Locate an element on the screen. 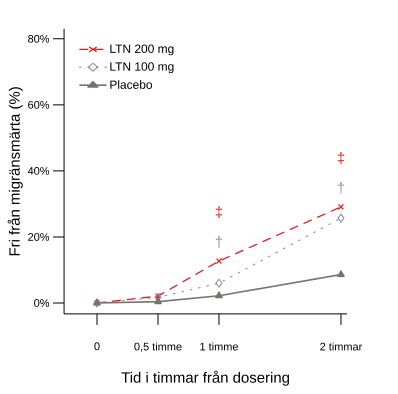 Image resolution: width=398 pixels, height=394 pixels. x-tick-label: 0,5 timme is located at coordinates (158, 347).